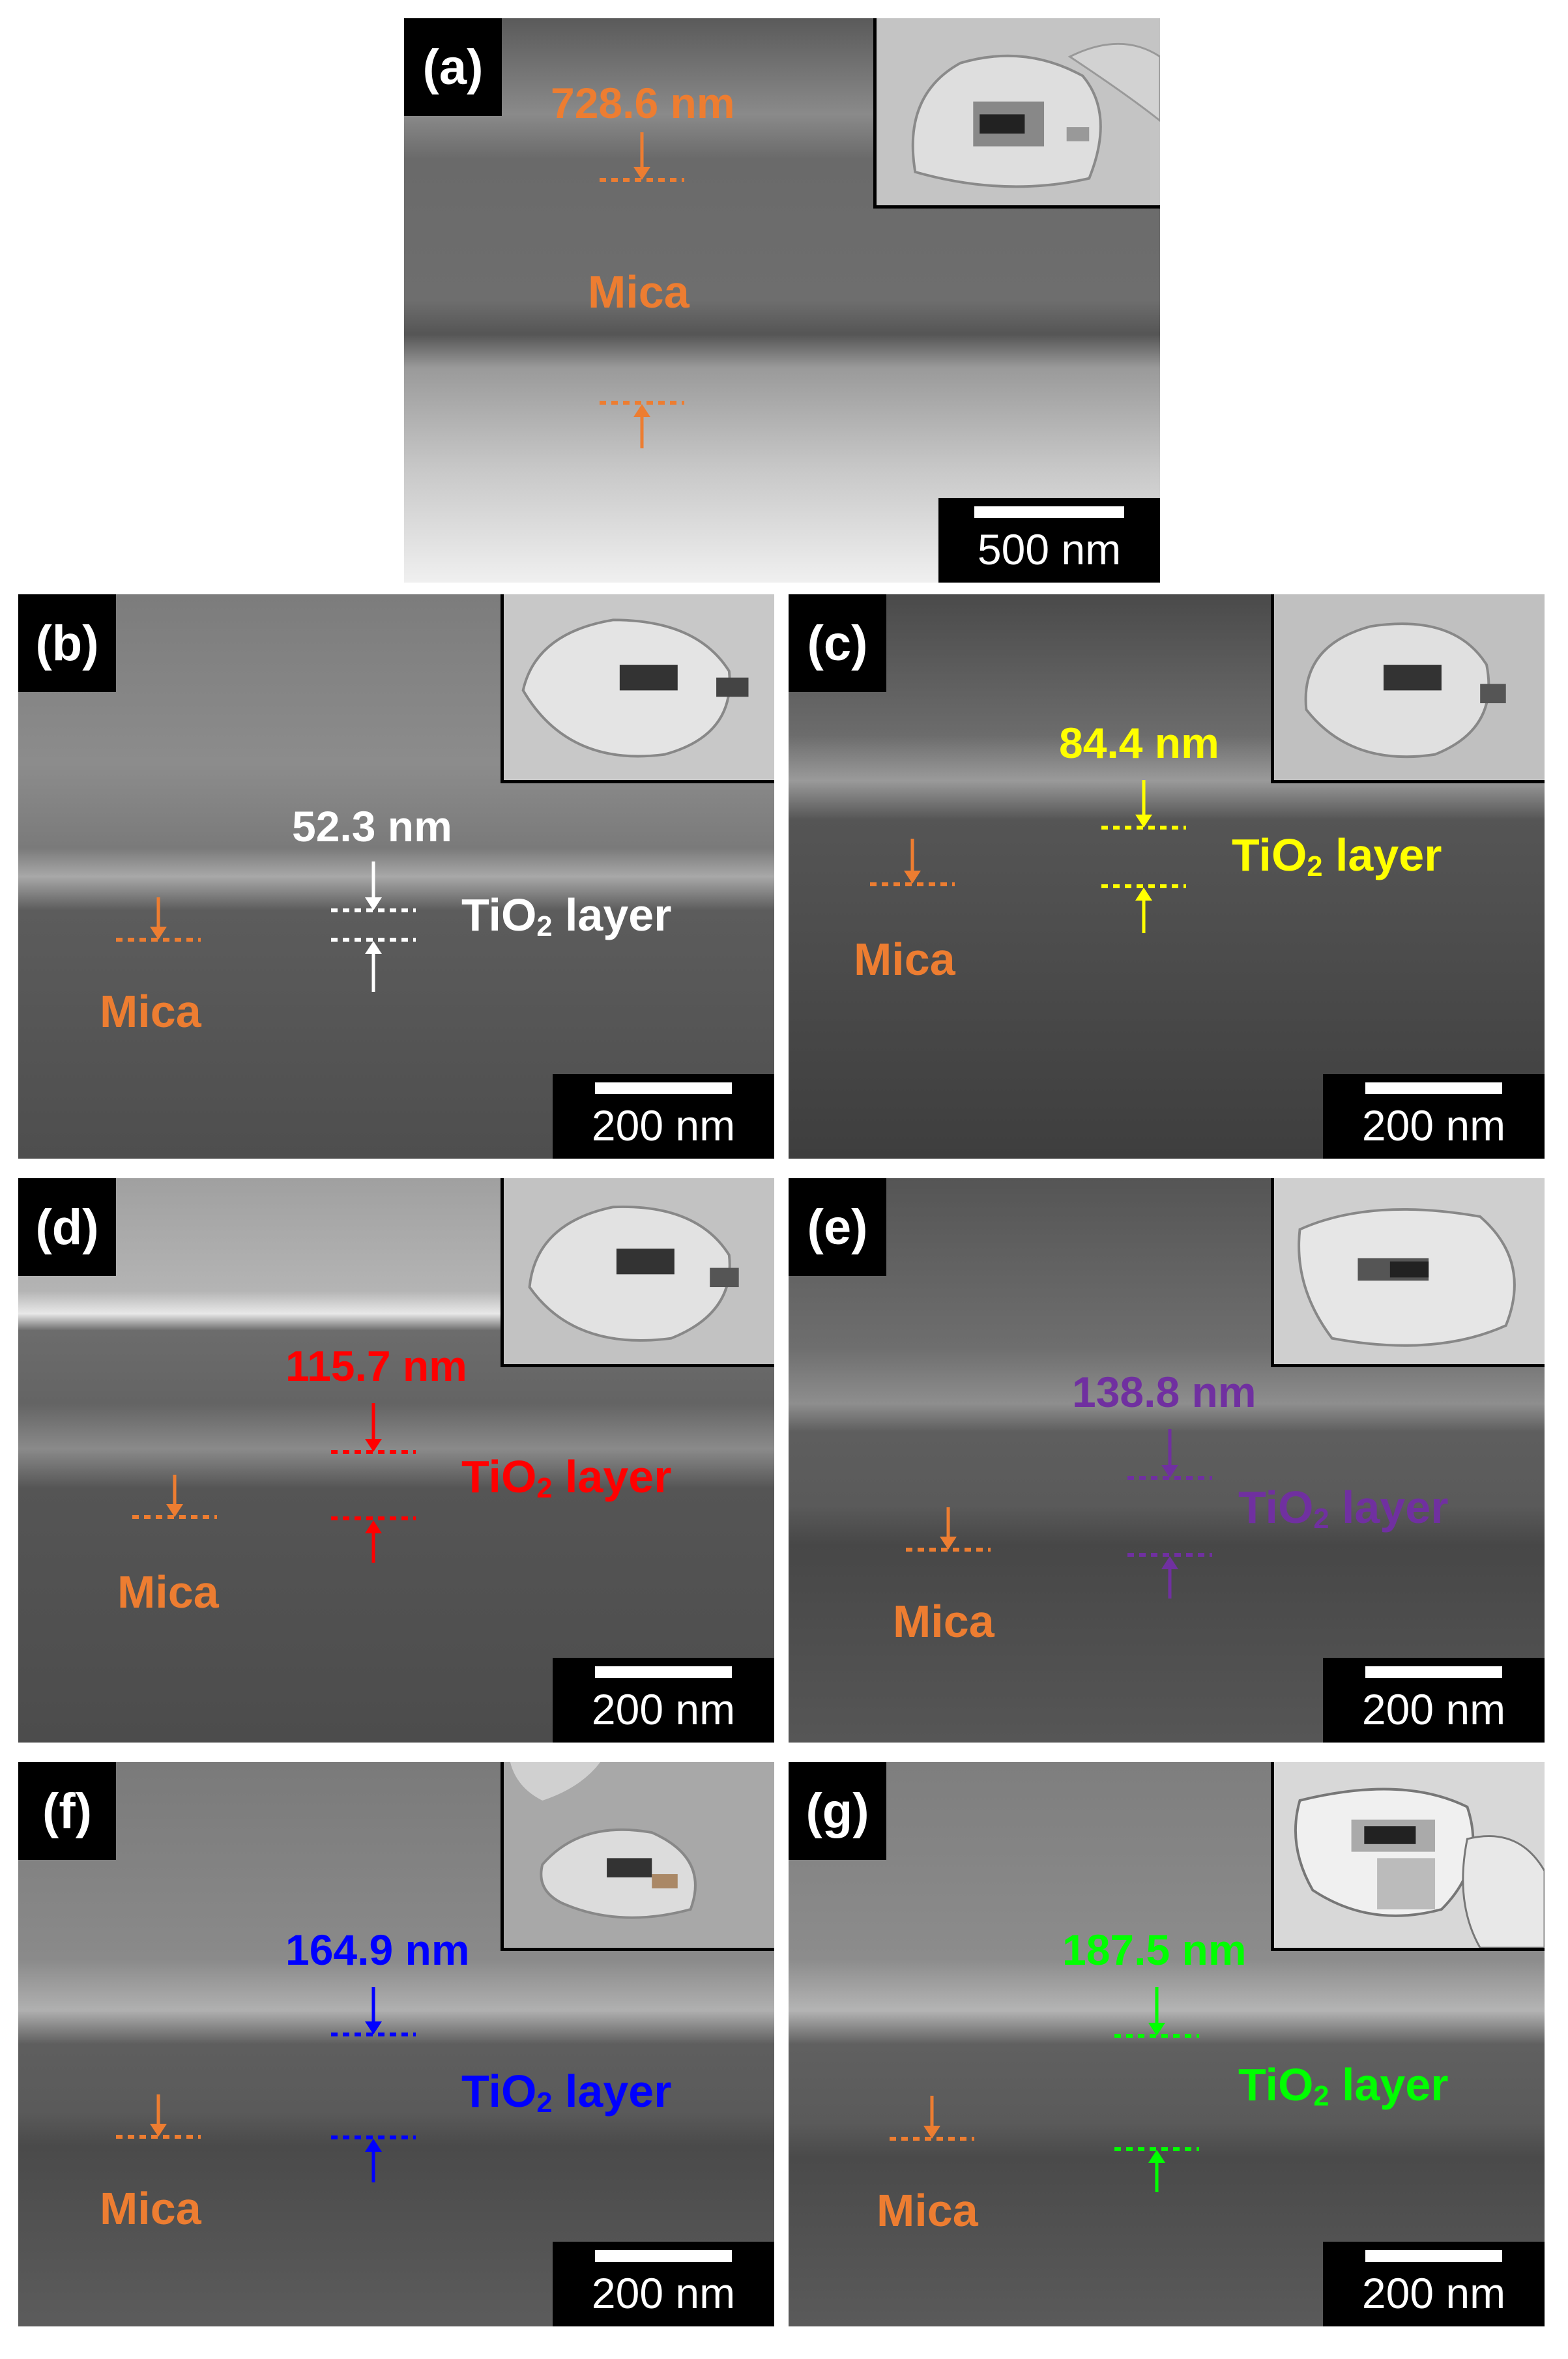 The width and height of the screenshot is (1568, 2359). I want to click on panel-label-f: (f), so click(67, 1811).